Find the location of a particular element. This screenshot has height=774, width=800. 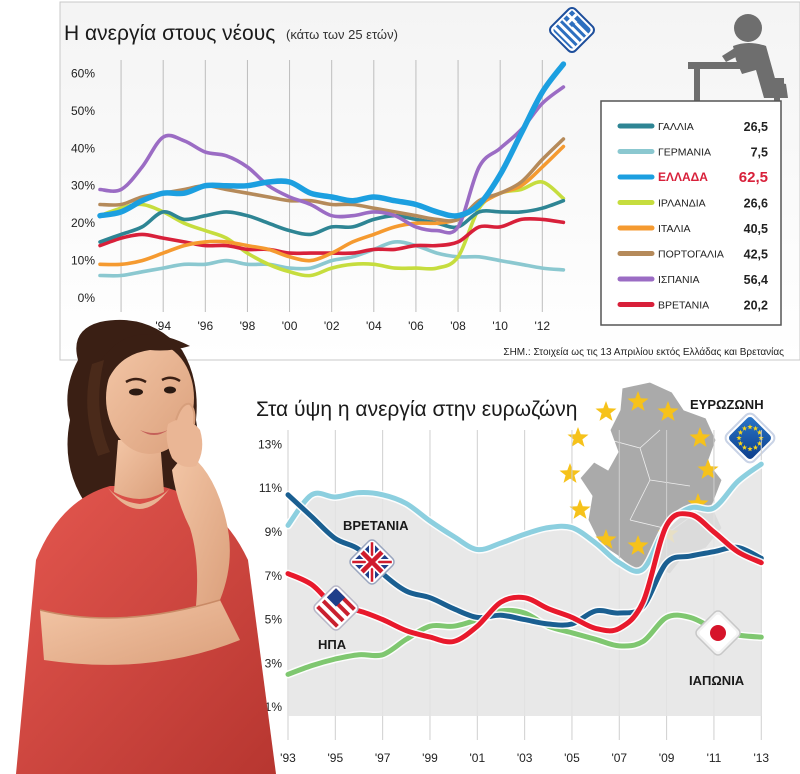

legend-value: 20,2 is located at coordinates (756, 306).